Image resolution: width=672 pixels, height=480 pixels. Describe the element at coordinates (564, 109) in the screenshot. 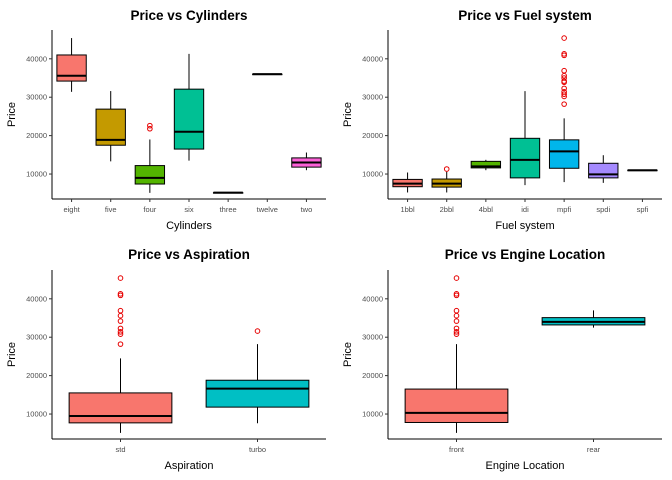

I see `box-mpfi` at that location.